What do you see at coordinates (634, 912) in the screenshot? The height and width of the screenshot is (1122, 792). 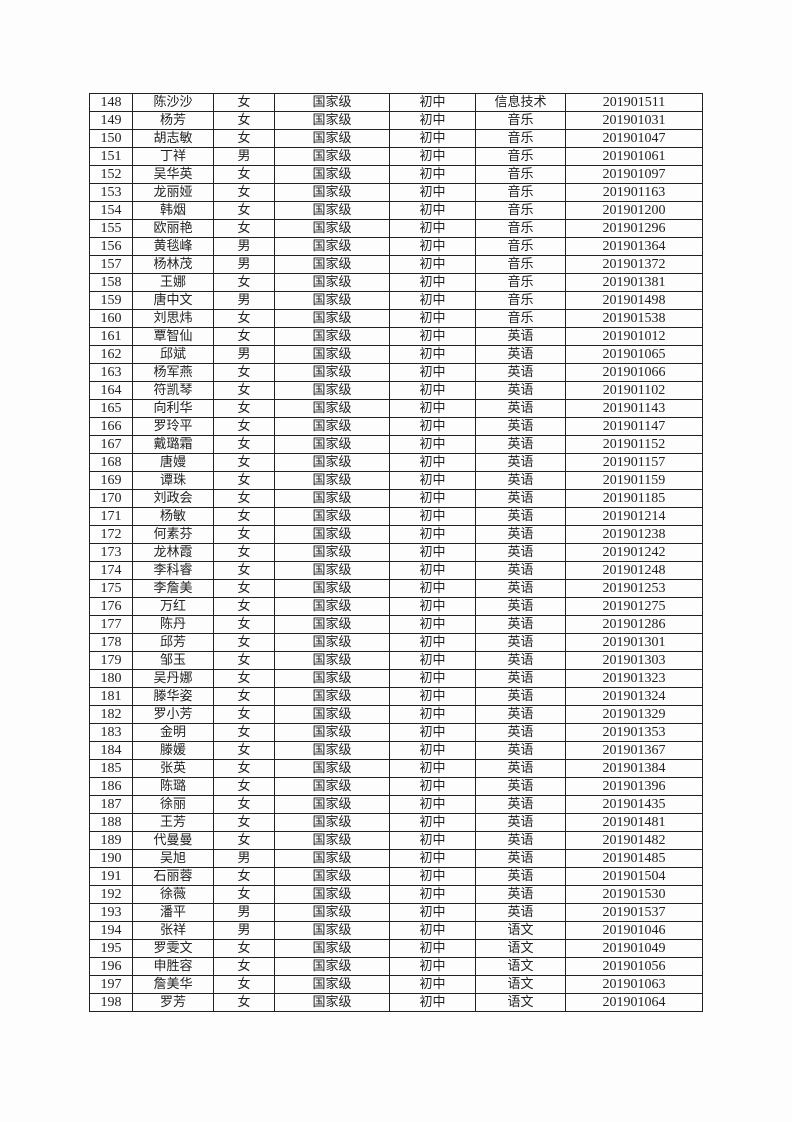 I see `certificate-number-cell: 201901537` at bounding box center [634, 912].